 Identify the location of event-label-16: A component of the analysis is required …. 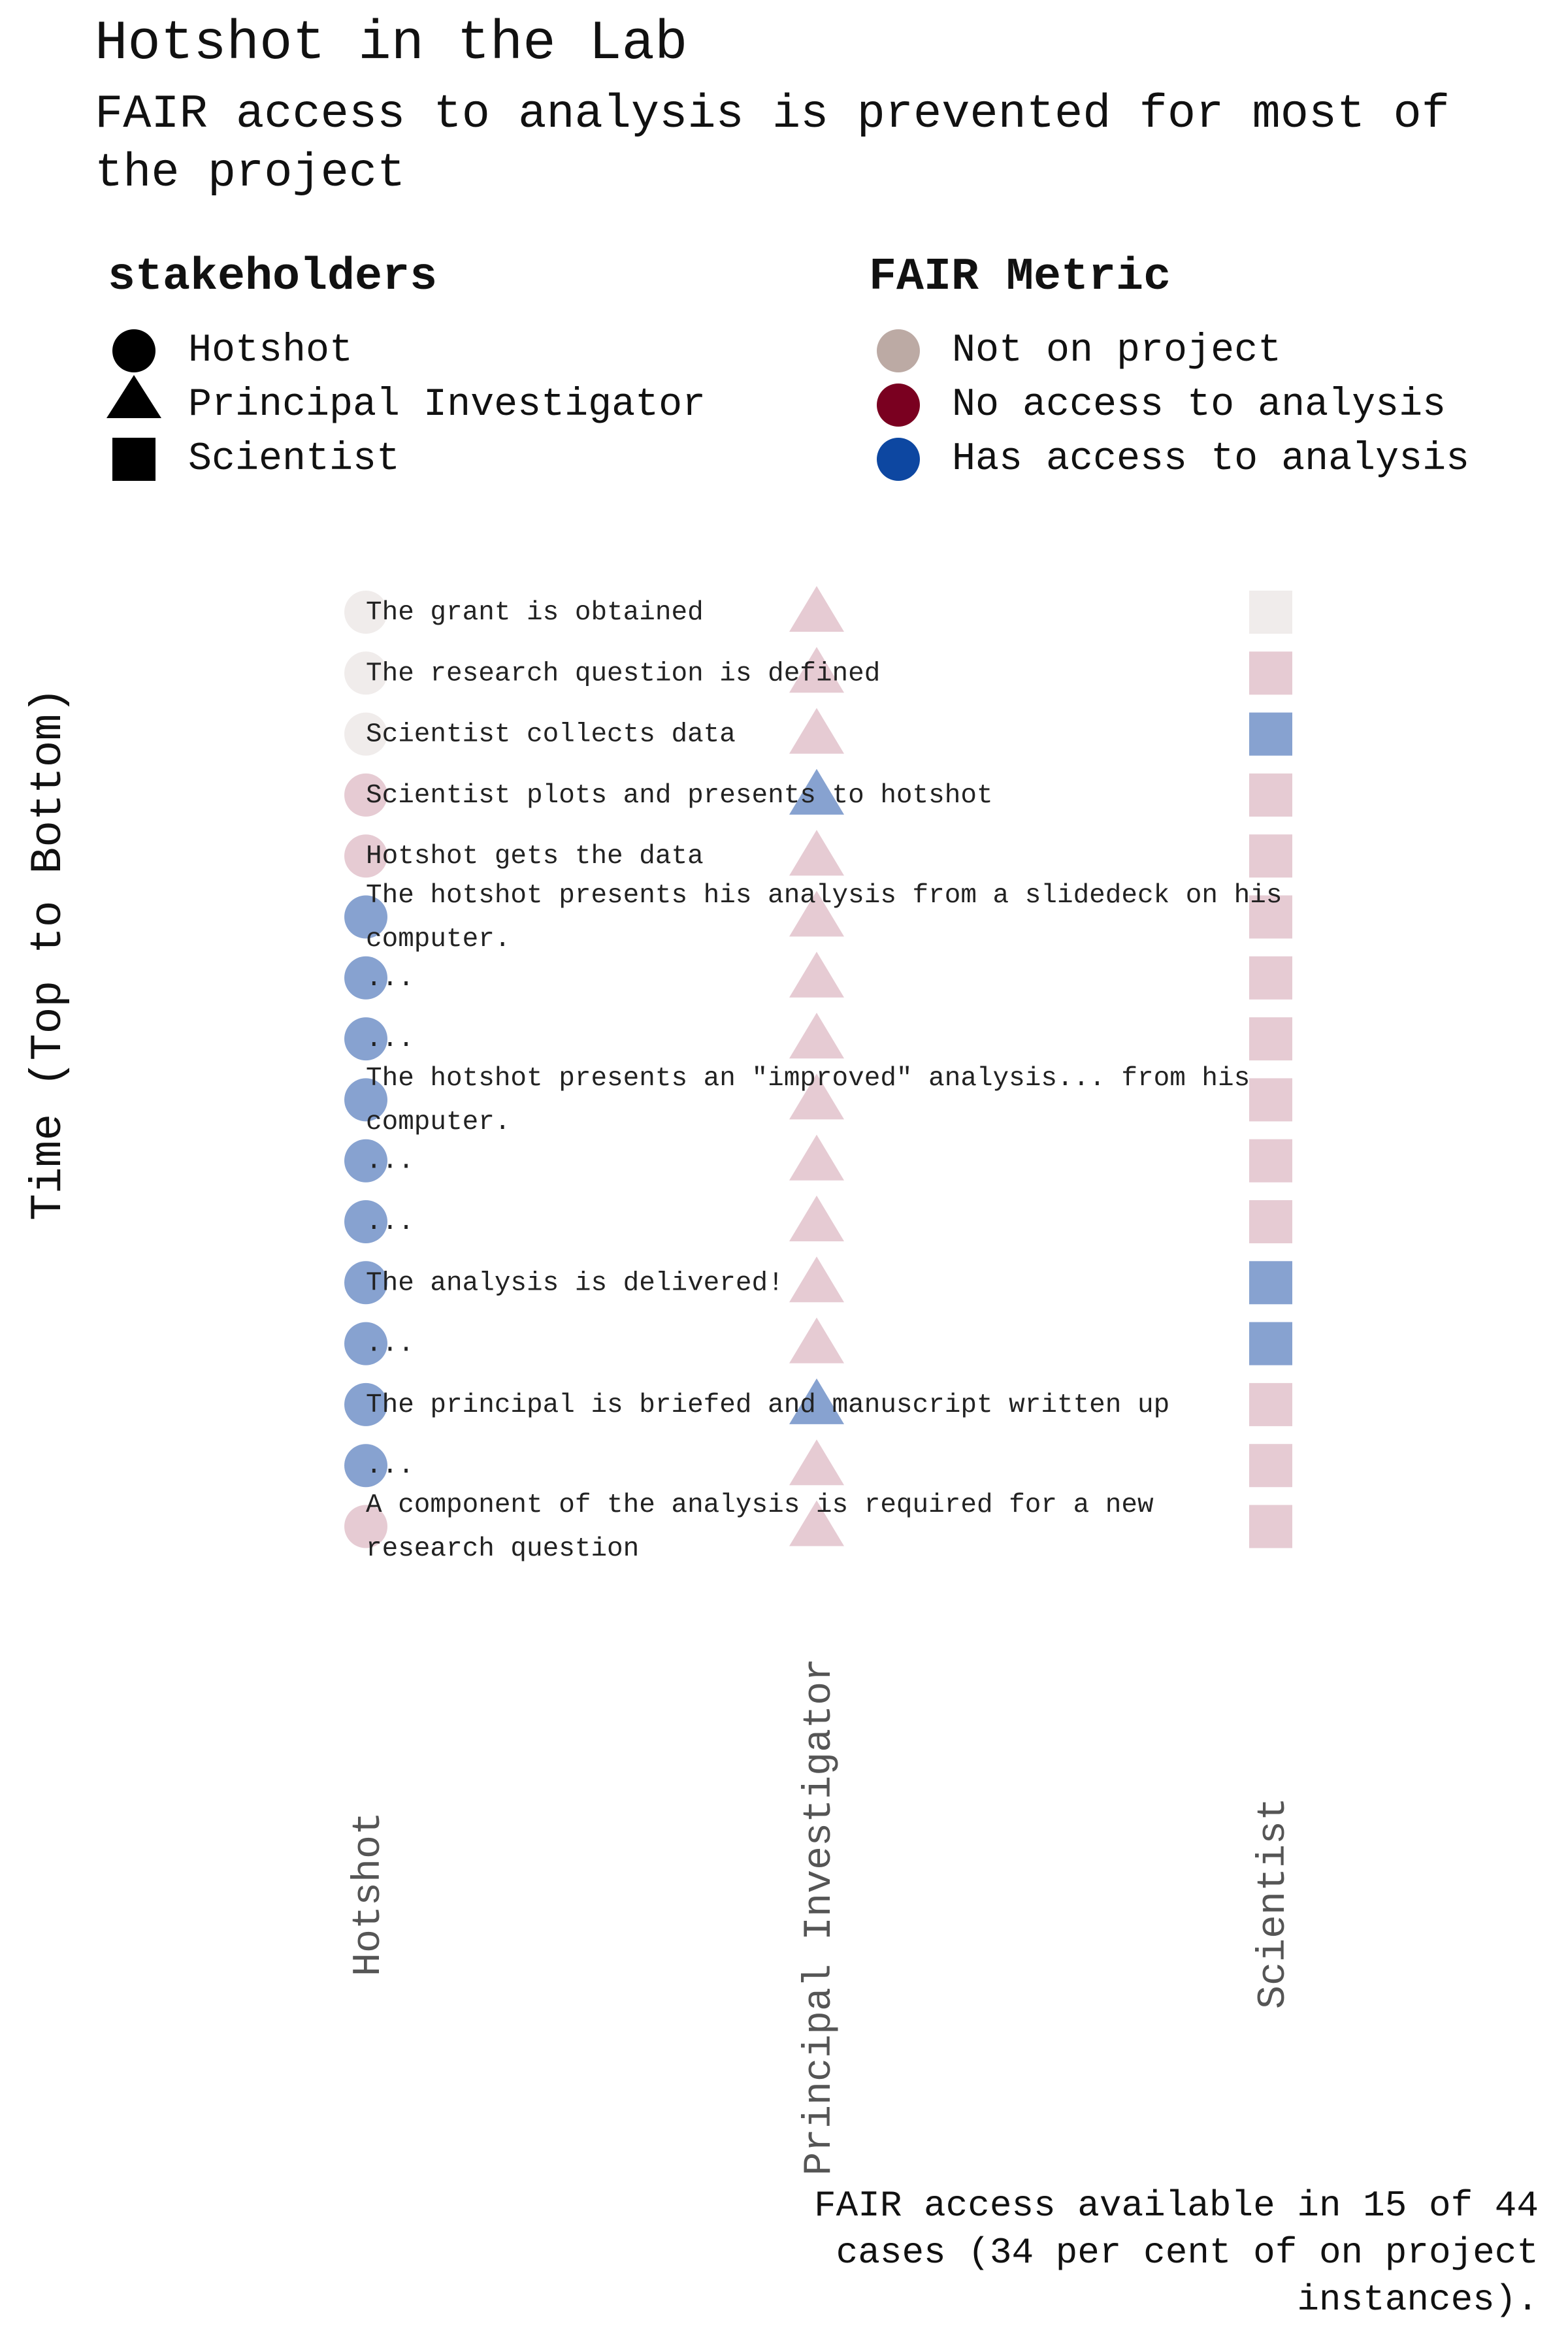
(760, 1527).